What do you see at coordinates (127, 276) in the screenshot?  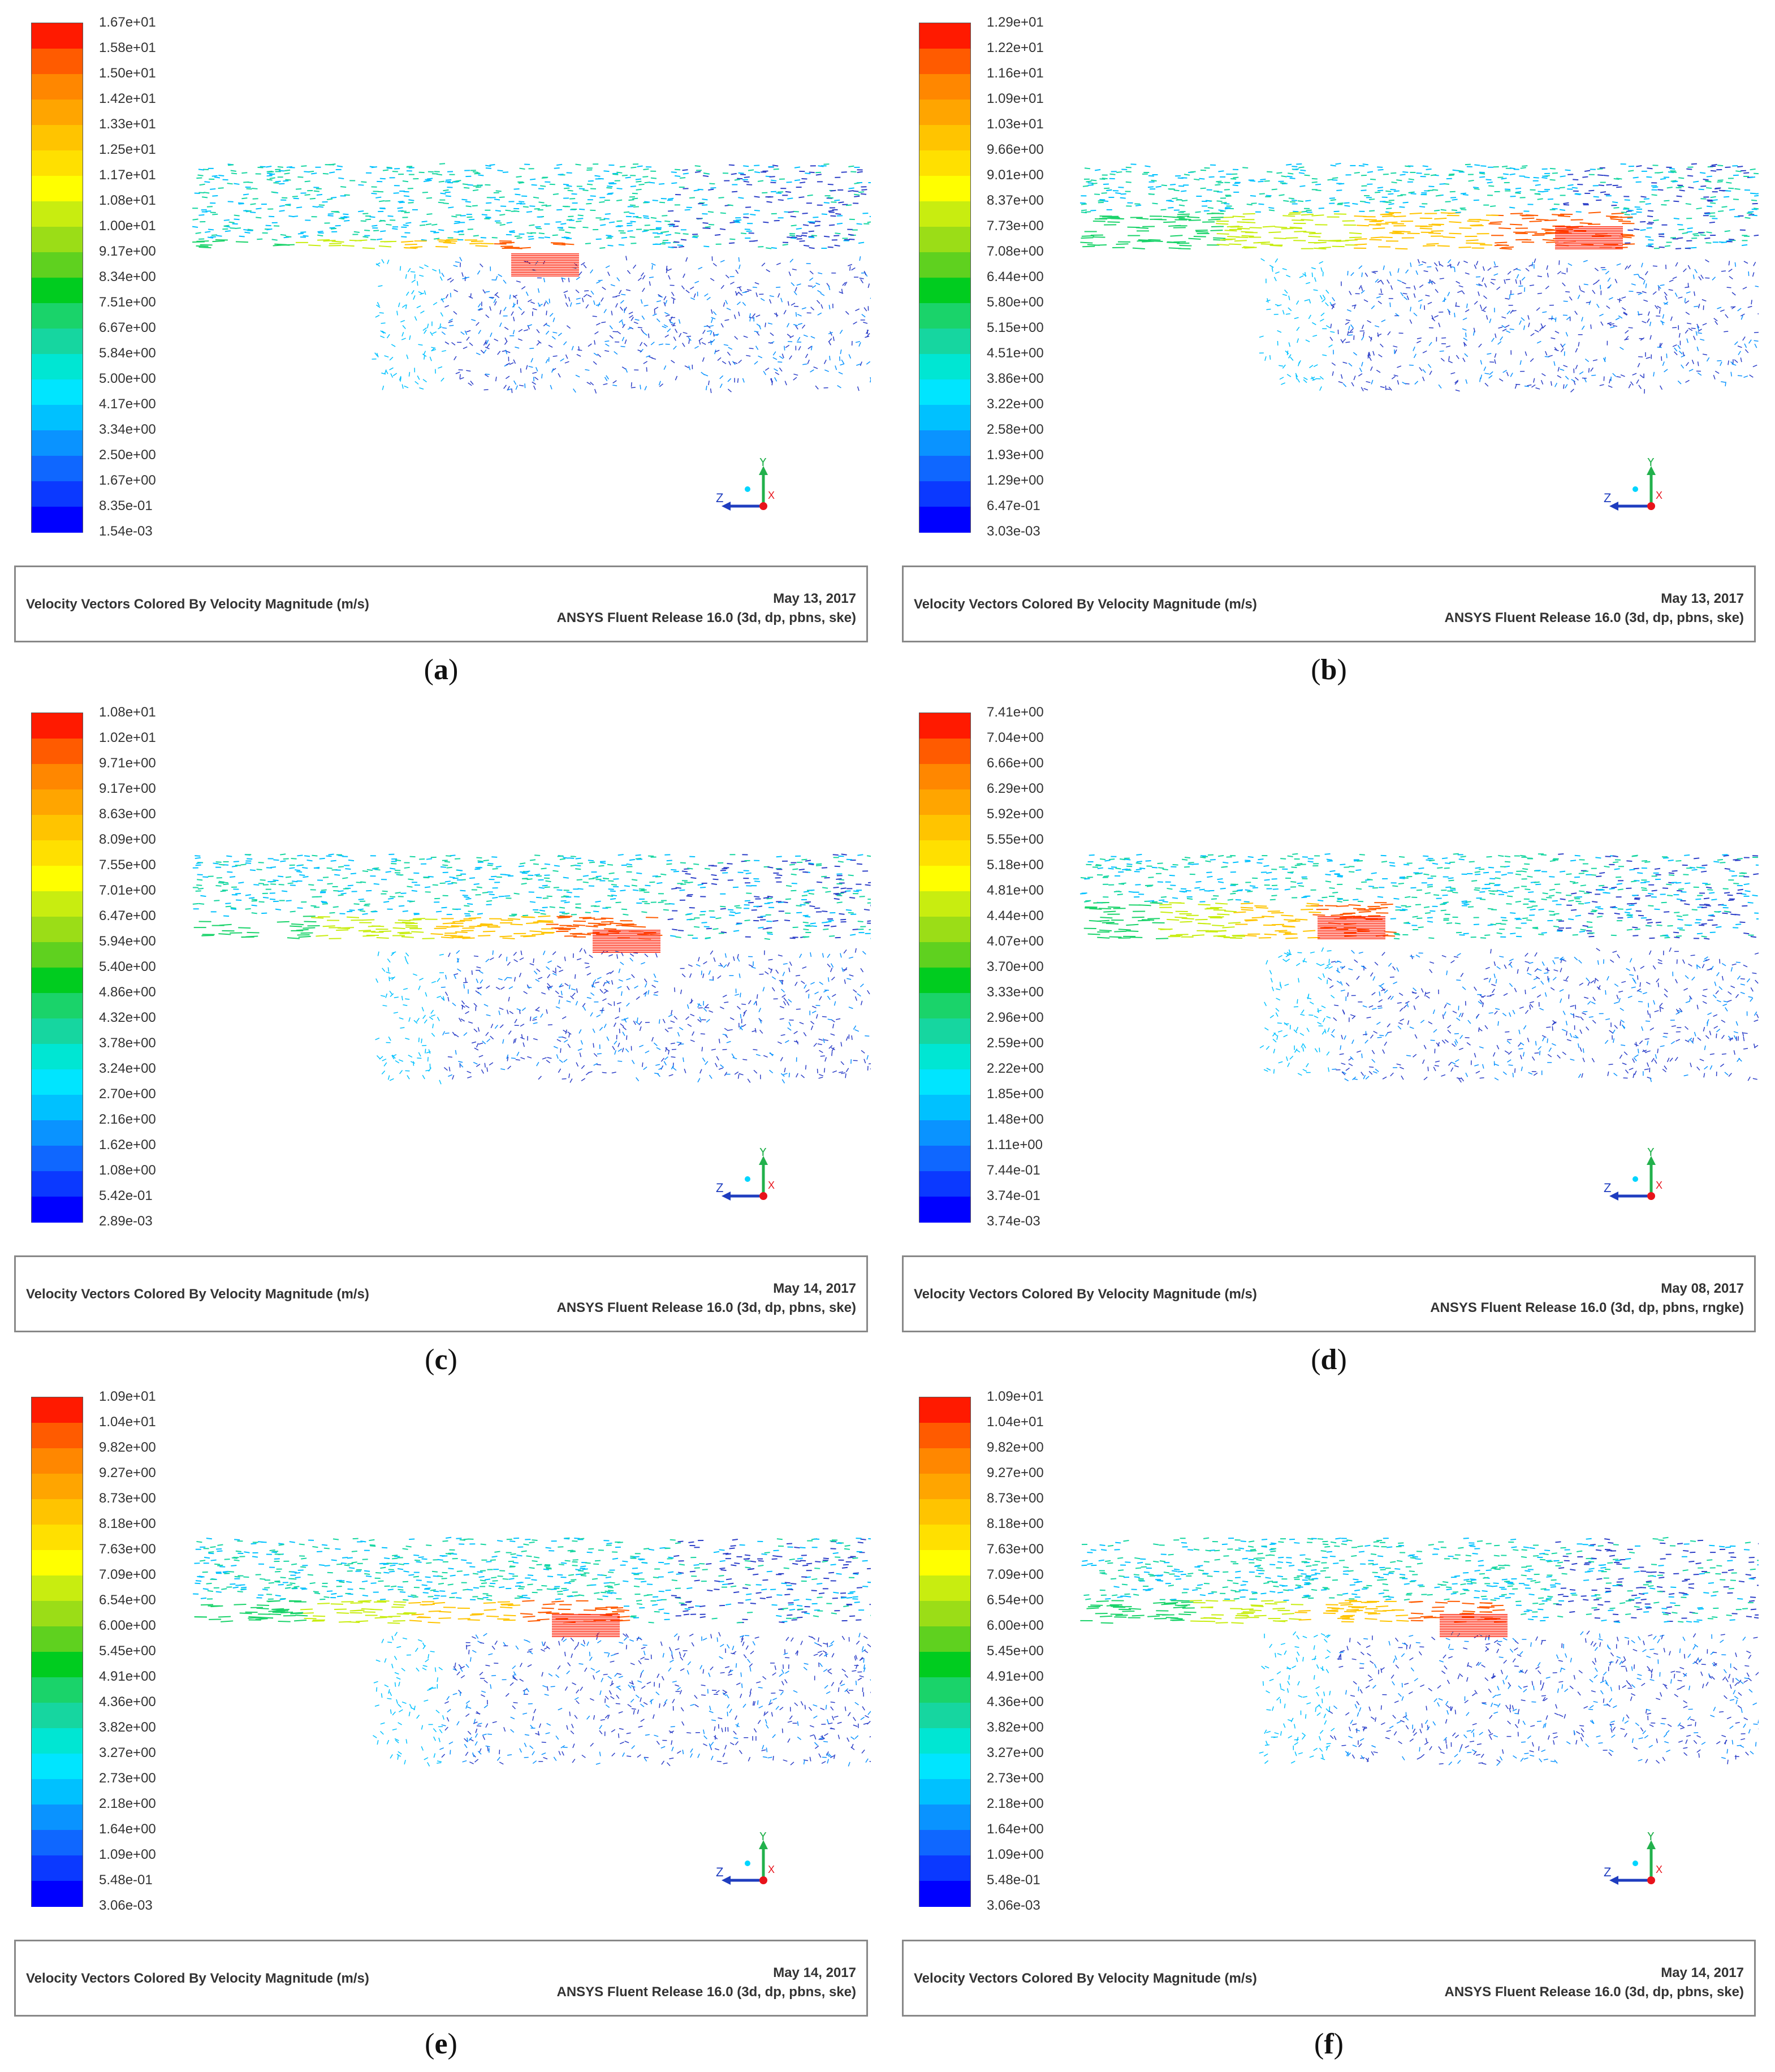 I see `colorbar-tick-label: 8.34e+00` at bounding box center [127, 276].